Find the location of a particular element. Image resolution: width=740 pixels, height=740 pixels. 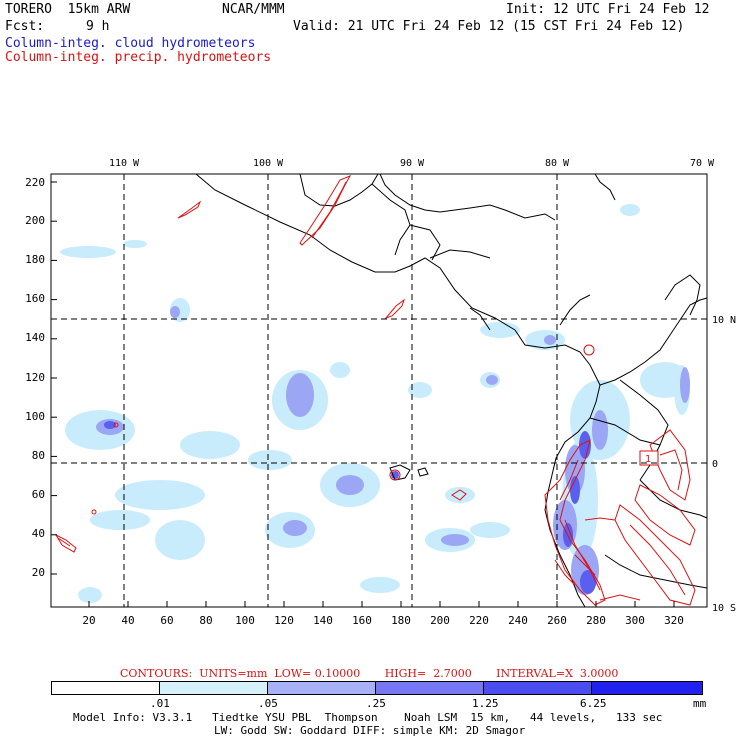

lon-label: 100 W is located at coordinates (268, 163).